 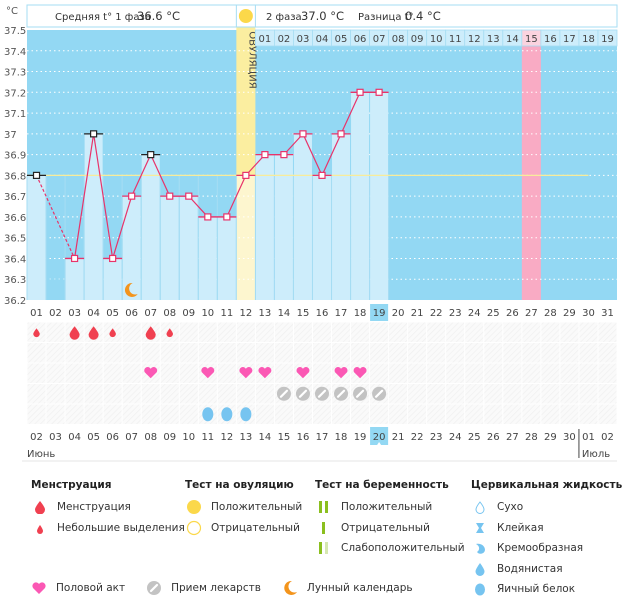 What do you see at coordinates (169, 437) in the screenshot?
I see `calendar-date-label: 09` at bounding box center [169, 437].